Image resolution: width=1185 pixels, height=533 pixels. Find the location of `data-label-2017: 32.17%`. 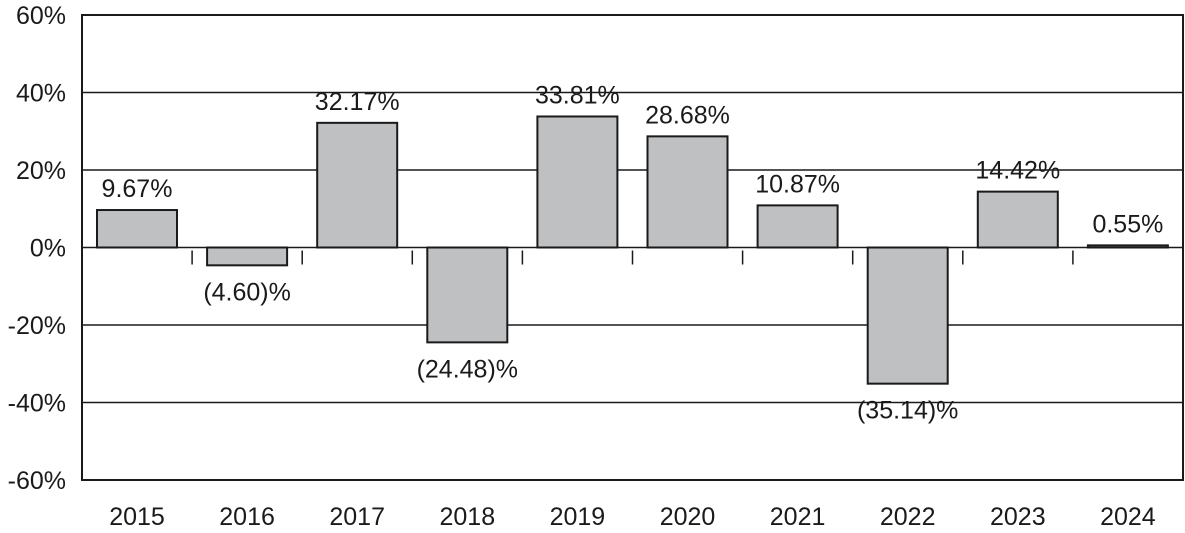

data-label-2017: 32.17% is located at coordinates (357, 102).